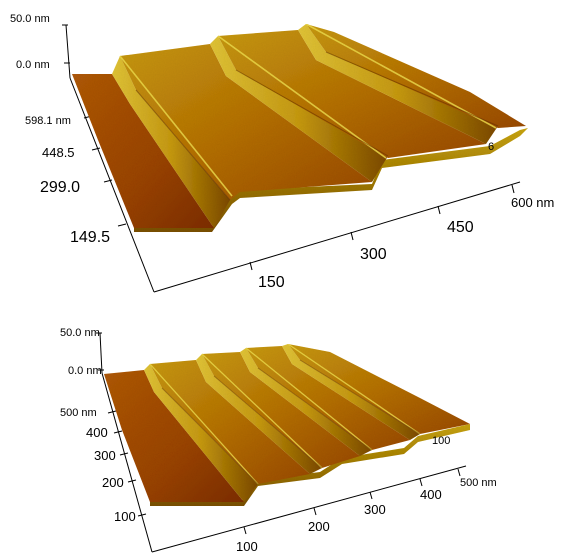 The image size is (567, 557). I want to click on top-x-tick-3: 450, so click(460, 227).